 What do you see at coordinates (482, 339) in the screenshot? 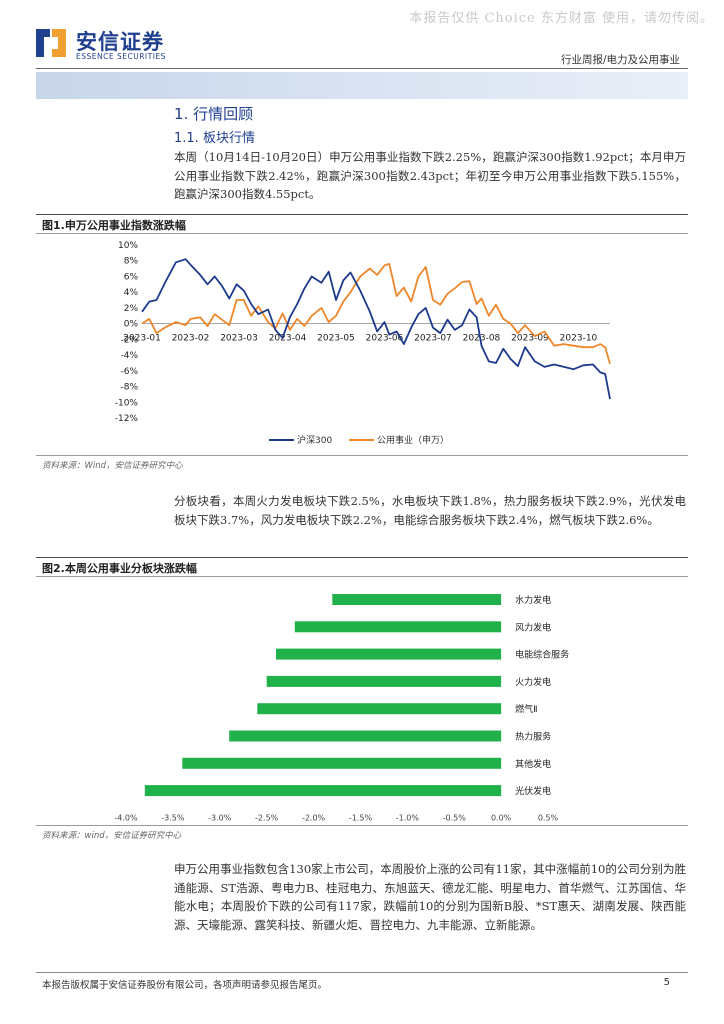
I see `x-tick-label: 2023-08` at bounding box center [482, 339].